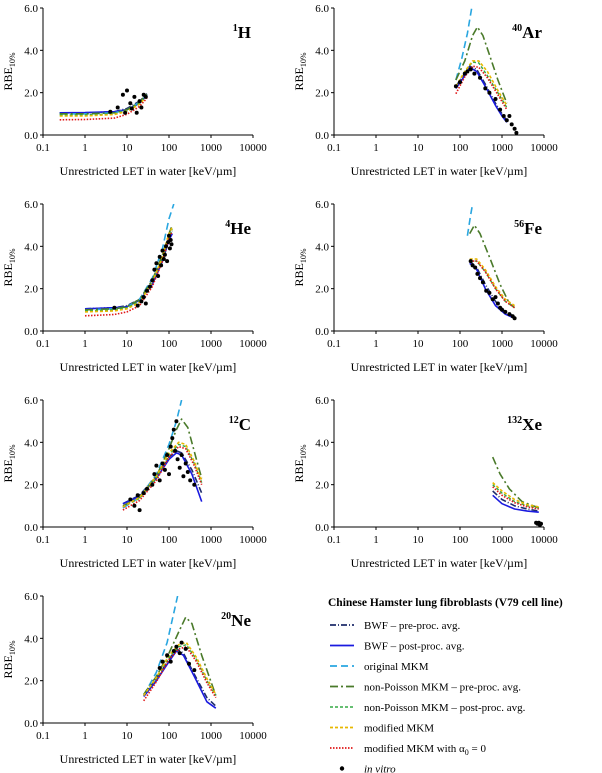 This screenshot has width=602, height=773. What do you see at coordinates (515, 501) in the screenshot?
I see `series-line-bwf_pre` at bounding box center [515, 501].